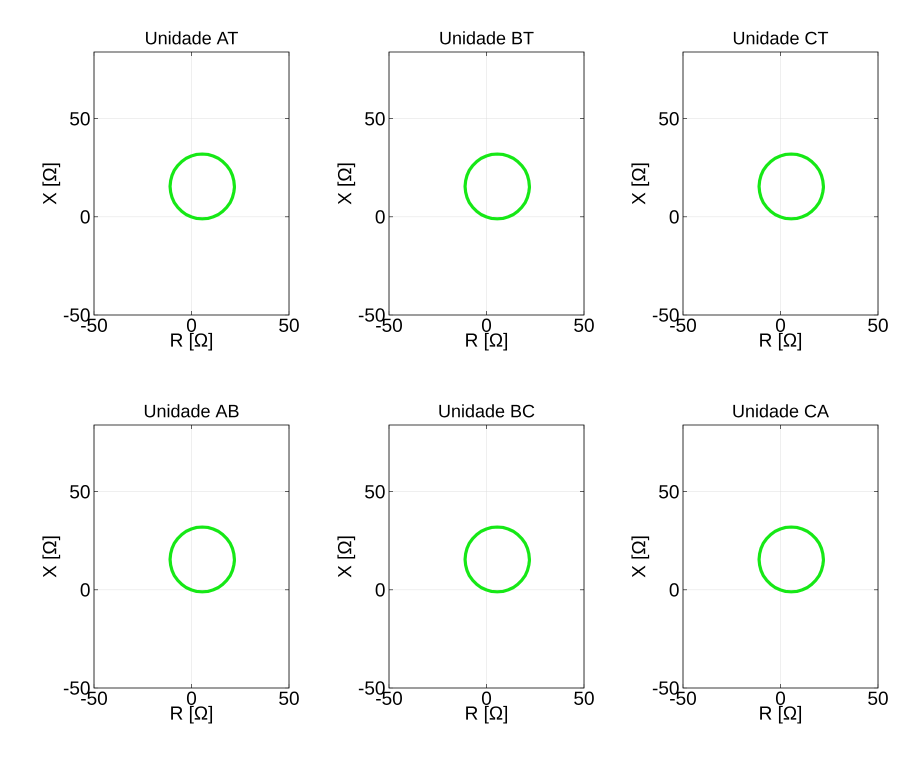  Describe the element at coordinates (192, 37) in the screenshot. I see `chart-title: Unidade AT` at that location.